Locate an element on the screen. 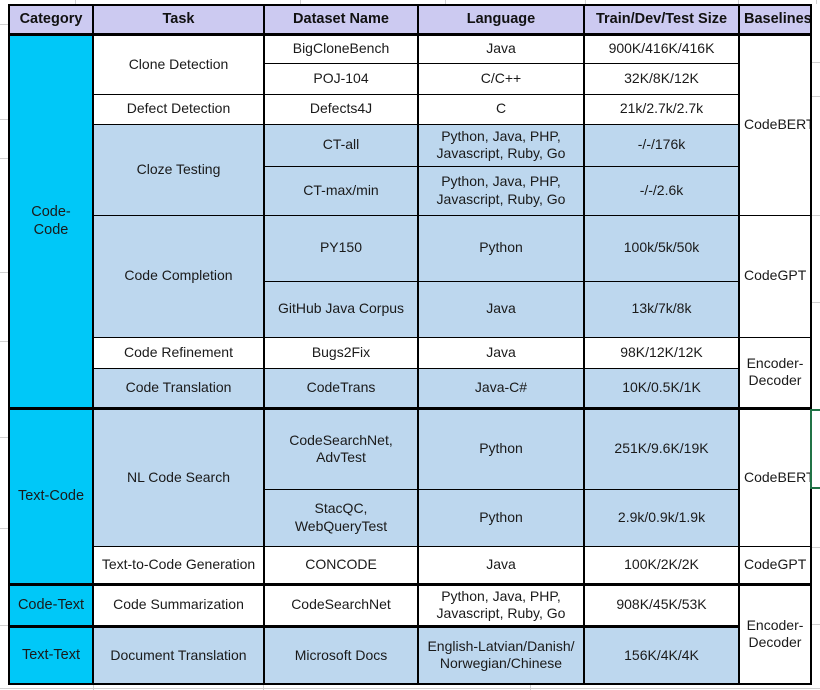  size-cell: 100K/2K/2K is located at coordinates (661, 565).